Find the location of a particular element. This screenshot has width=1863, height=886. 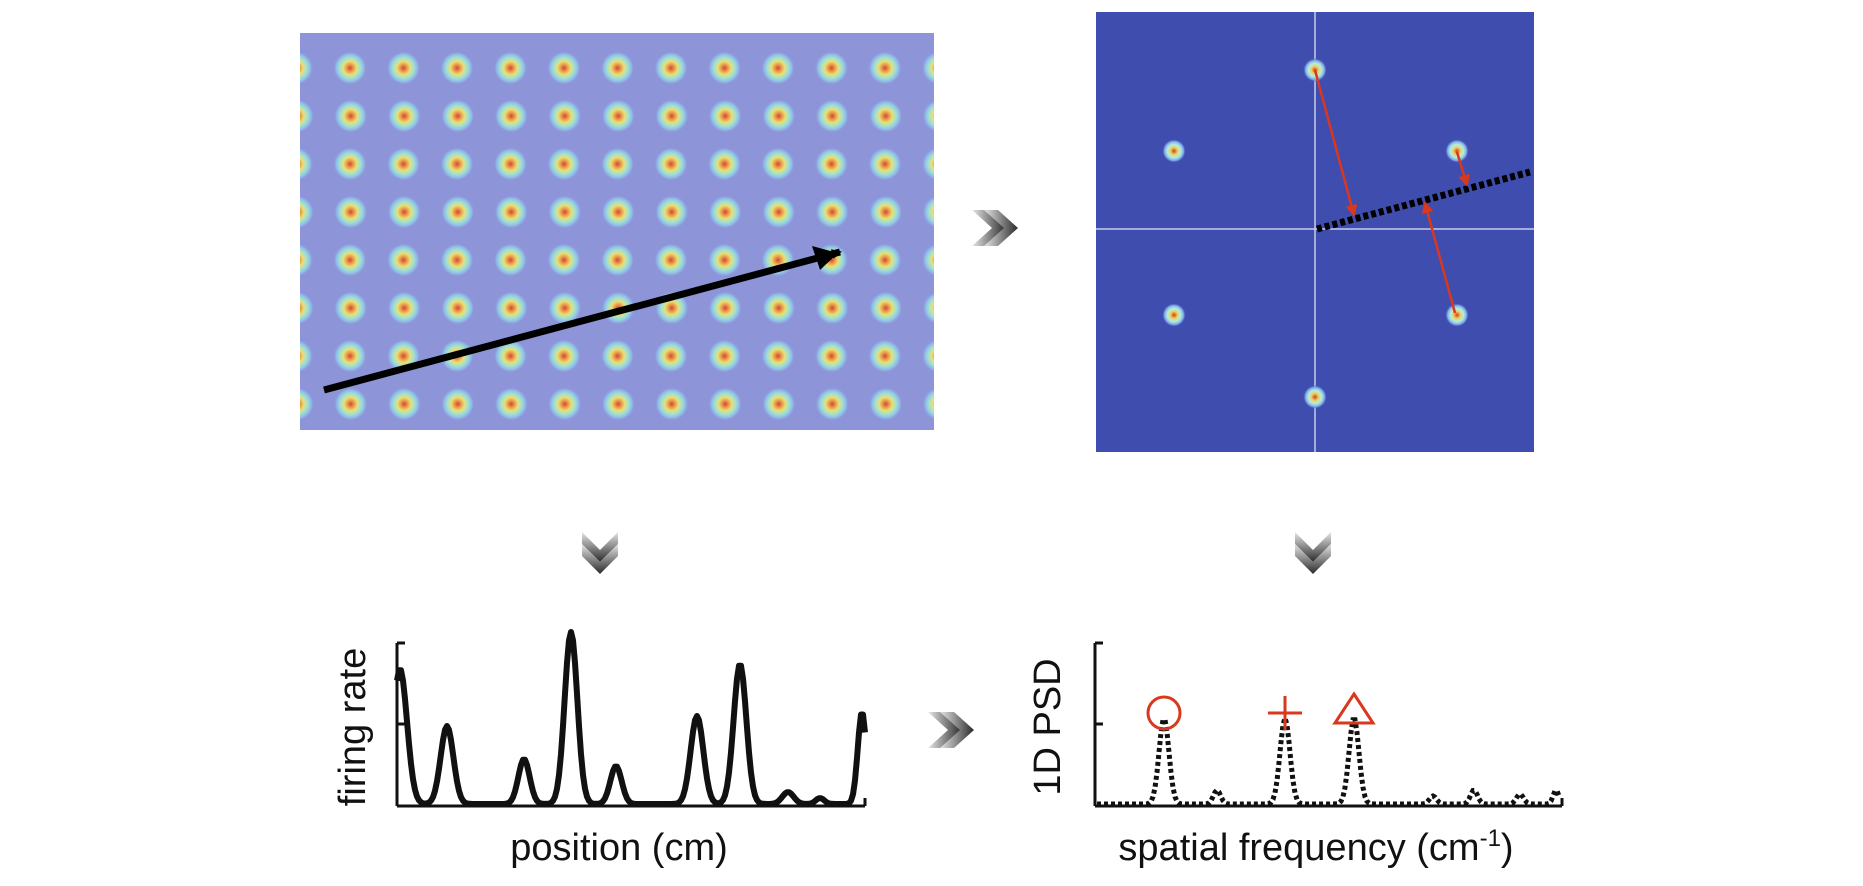

psd-x-label-main: spatial frequency (cm is located at coordinates (1298, 848).